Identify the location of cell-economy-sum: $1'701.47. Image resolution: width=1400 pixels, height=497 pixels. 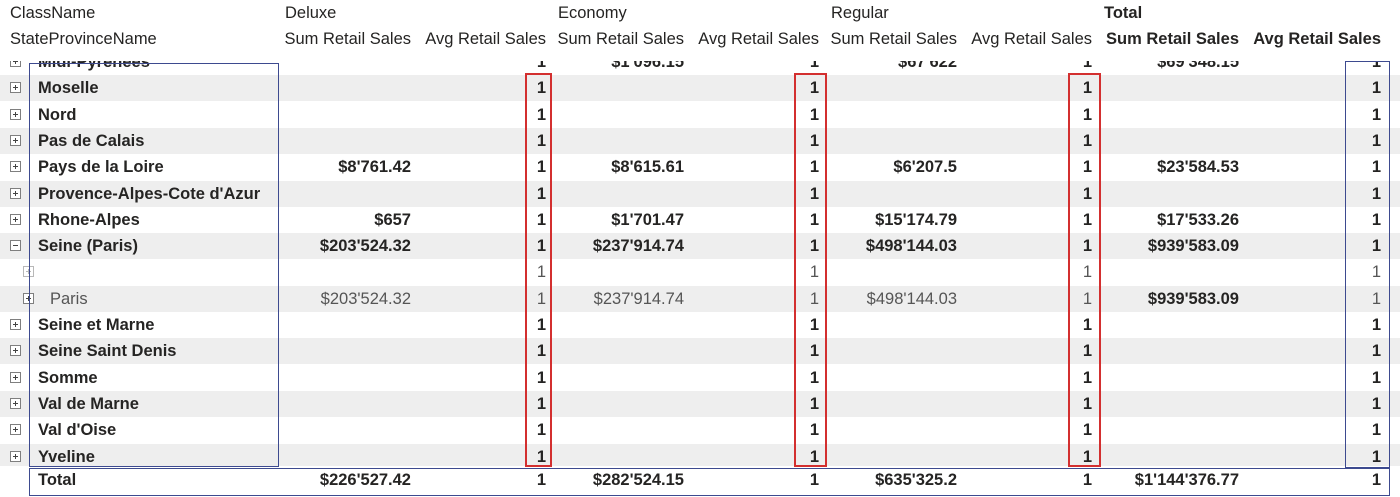
(647, 219).